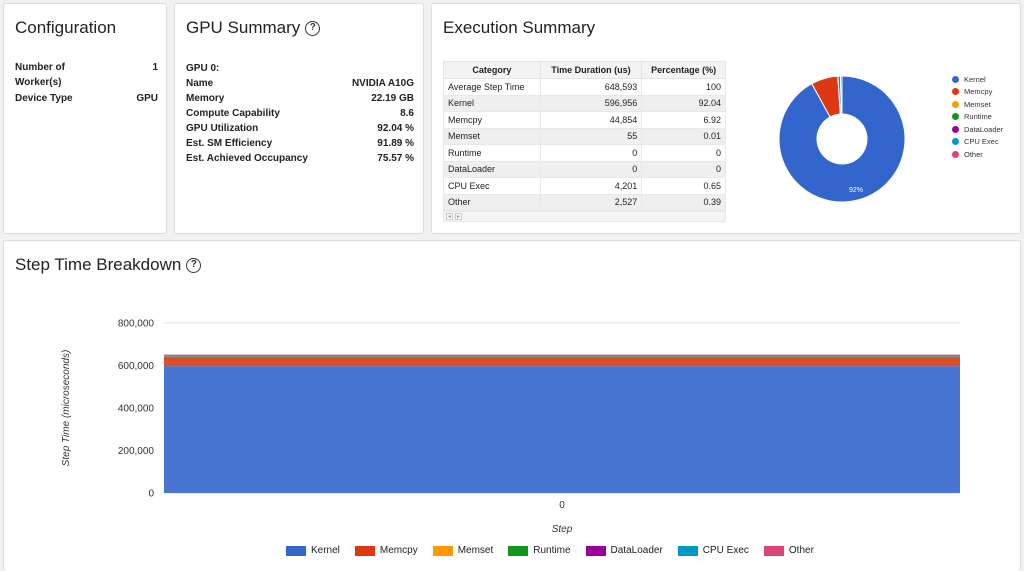  Describe the element at coordinates (683, 202) in the screenshot. I see `table-cell: 0.39` at that location.